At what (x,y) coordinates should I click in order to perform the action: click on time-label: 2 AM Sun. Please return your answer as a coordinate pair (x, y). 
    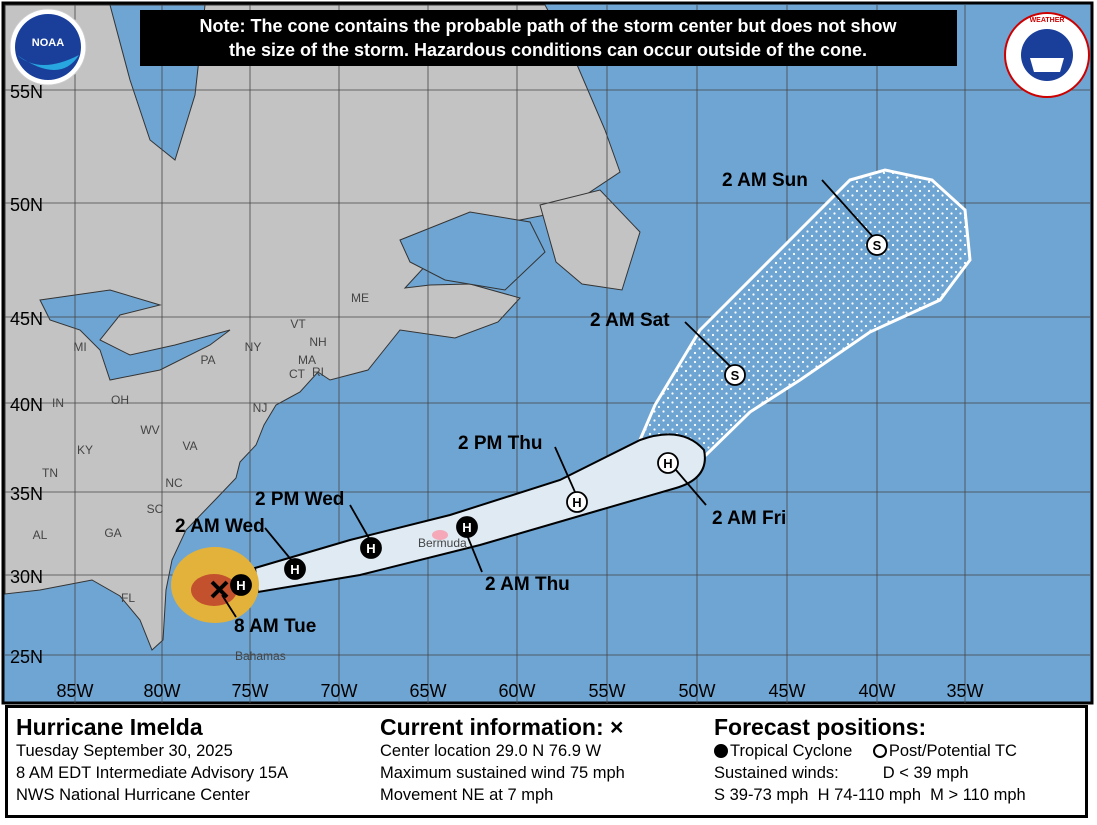
    Looking at the image, I should click on (765, 180).